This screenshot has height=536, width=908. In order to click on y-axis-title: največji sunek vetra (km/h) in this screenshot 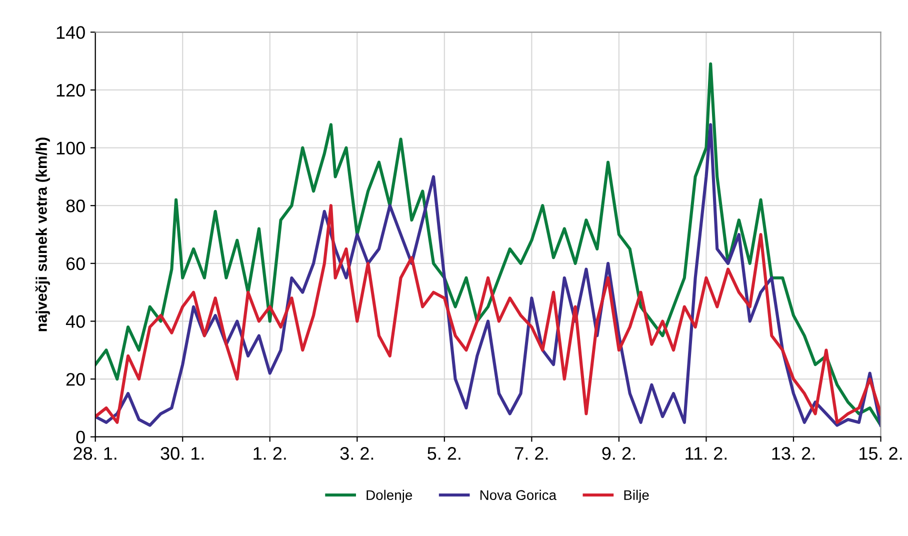, I will do `click(42, 235)`.